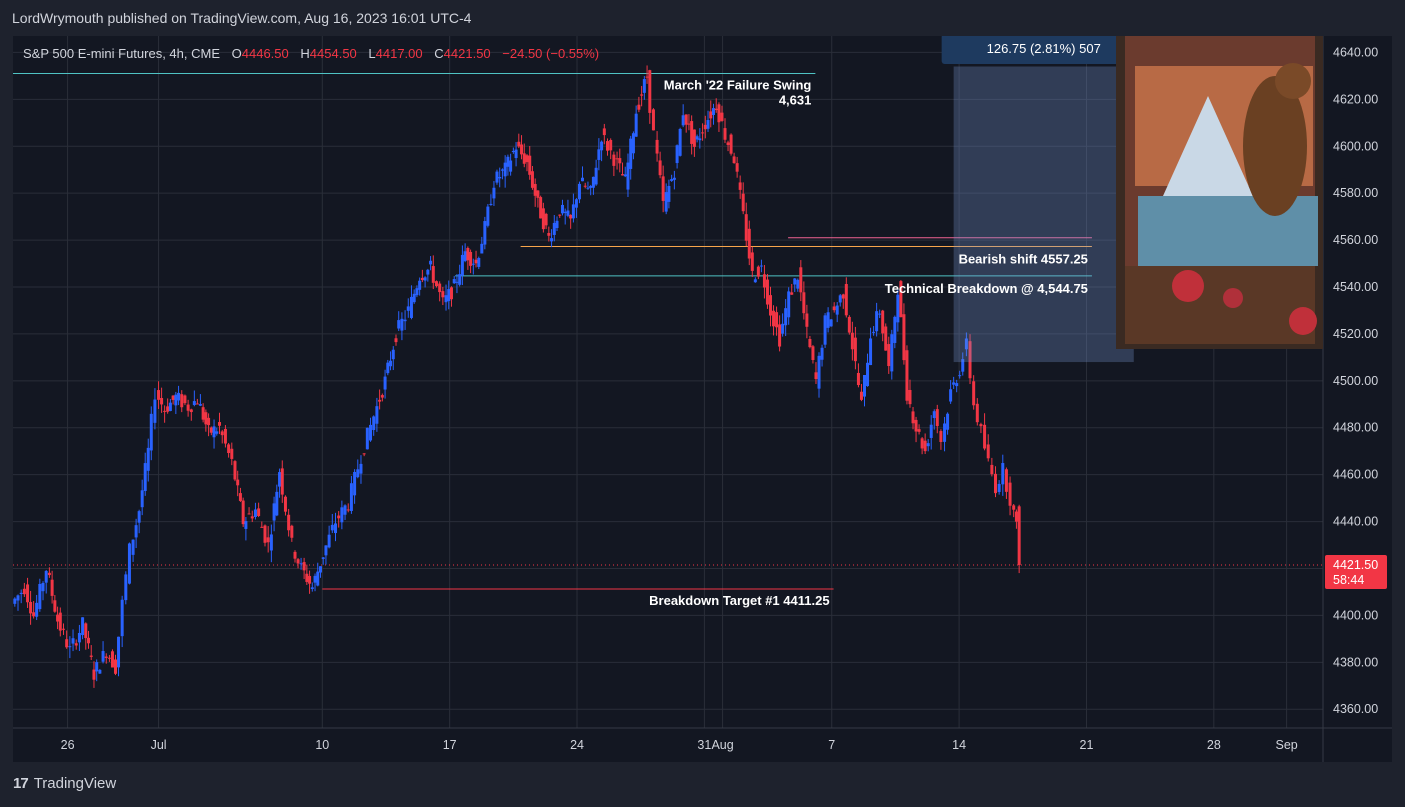  I want to click on legend-l-label: L, so click(371, 53).